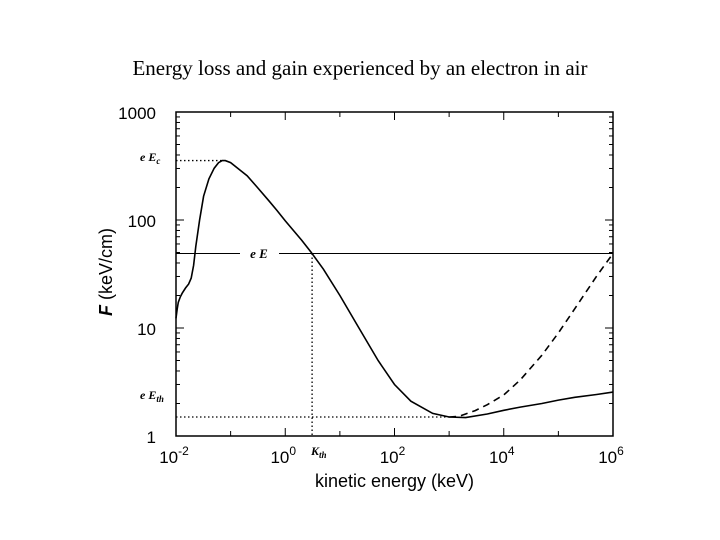 Image resolution: width=720 pixels, height=540 pixels. I want to click on y-tick-label: 100, so click(142, 221).